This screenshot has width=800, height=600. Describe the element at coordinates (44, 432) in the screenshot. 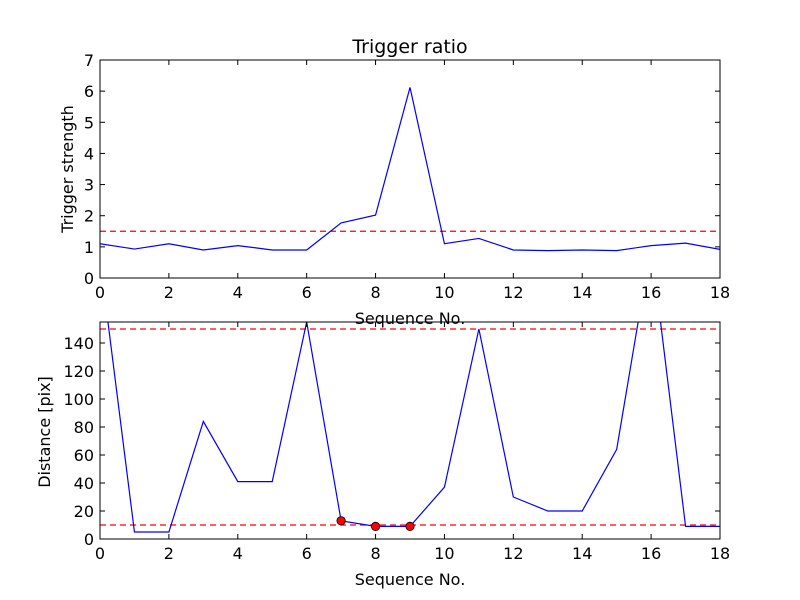

I see `y-axis-label: Distance [pix]` at that location.